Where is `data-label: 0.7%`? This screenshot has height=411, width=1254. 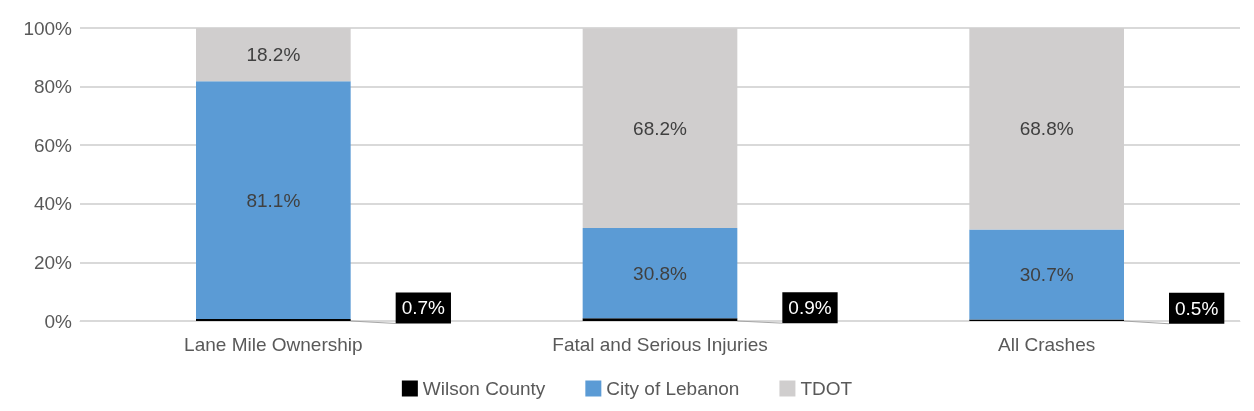 data-label: 0.7% is located at coordinates (423, 308).